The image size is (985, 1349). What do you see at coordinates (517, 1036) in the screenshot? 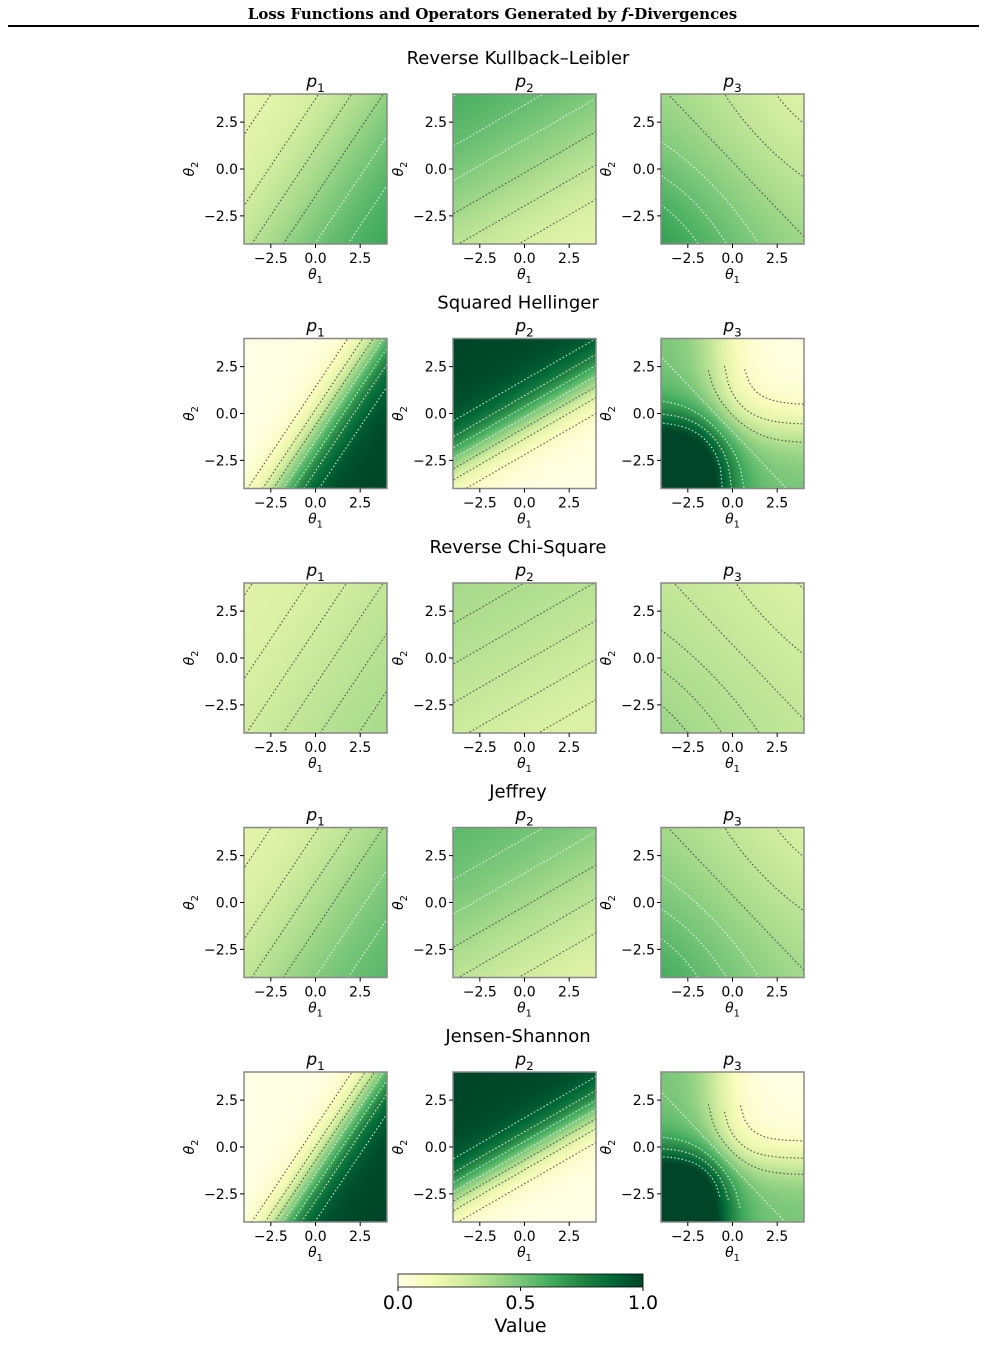
I see `row-title: Jensen-Shannon` at bounding box center [517, 1036].